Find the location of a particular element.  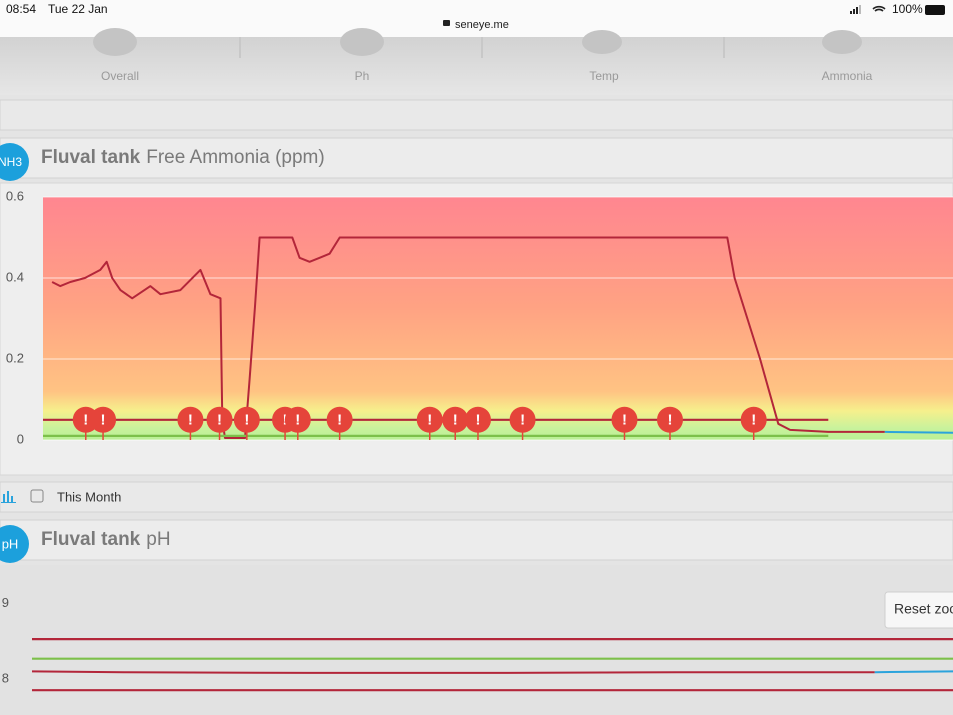

reset-zoom-label: Reset zoom is located at coordinates (923, 609).